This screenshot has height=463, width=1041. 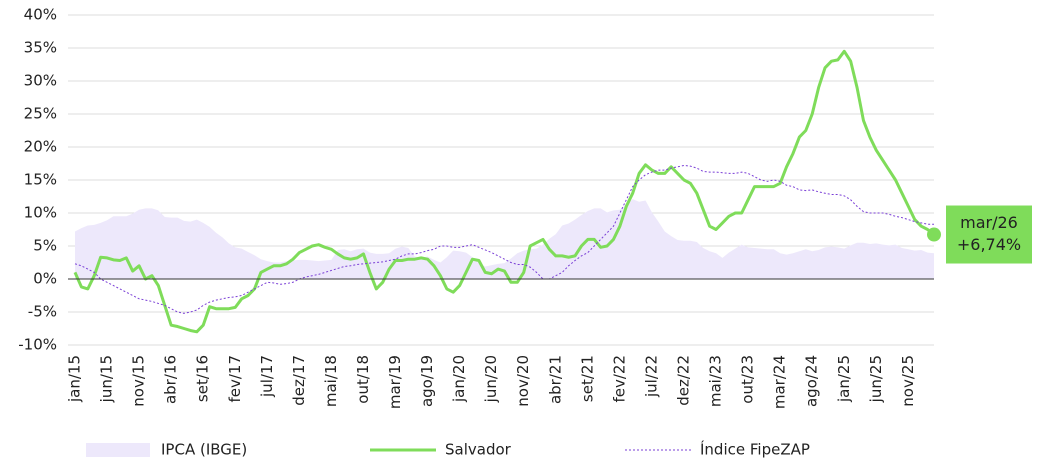 I want to click on x-tick-label: set/21, so click(x=587, y=378).